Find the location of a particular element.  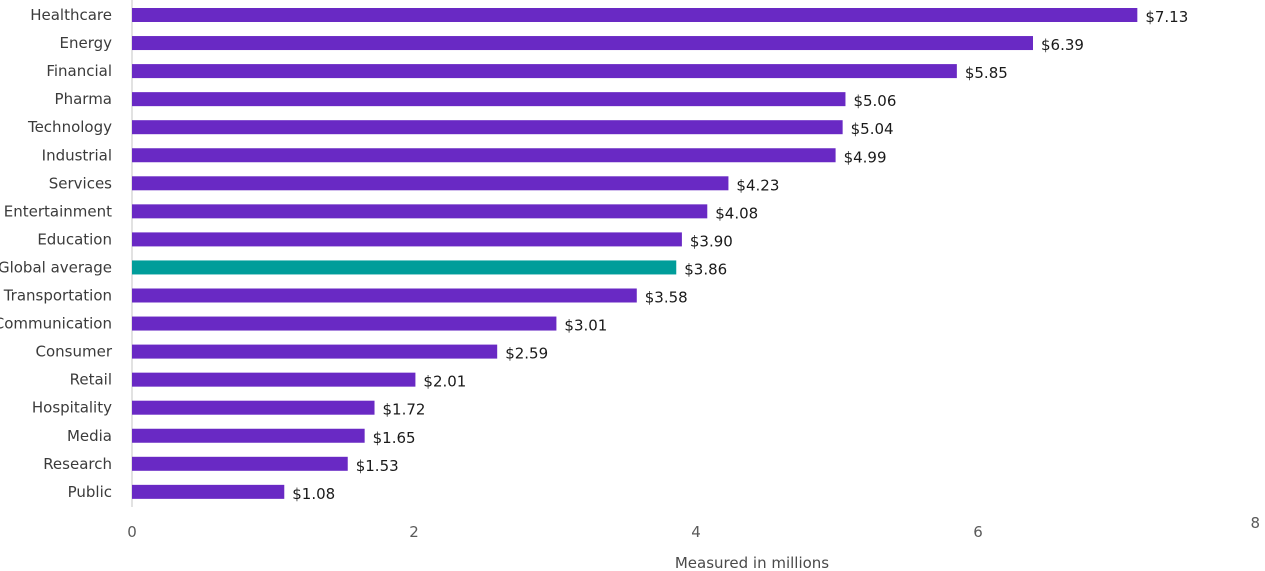

bar-entertainment is located at coordinates (420, 211).